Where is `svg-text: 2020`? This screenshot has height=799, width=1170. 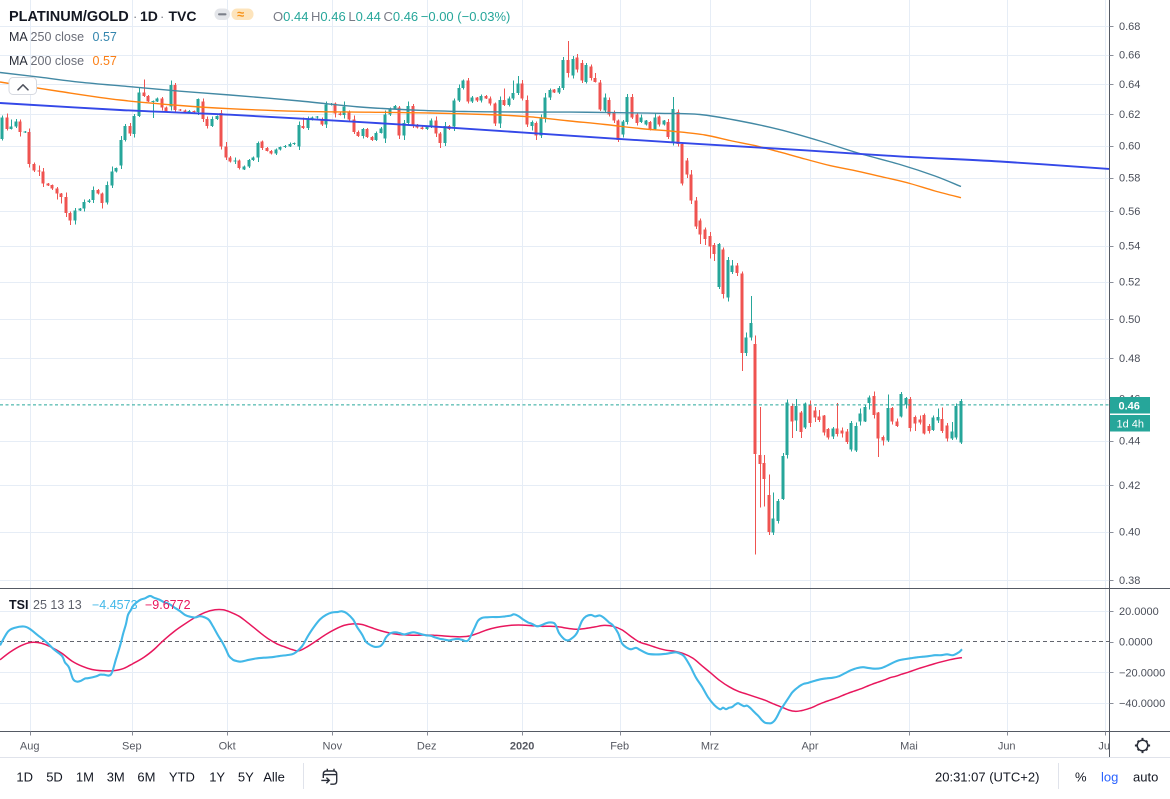
svg-text: 2020 is located at coordinates (522, 747).